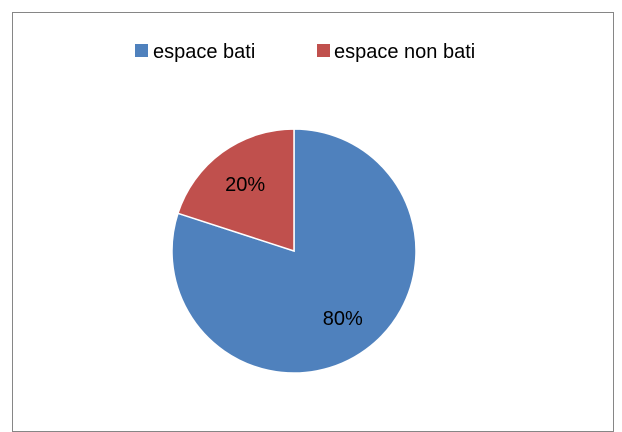 Image resolution: width=622 pixels, height=432 pixels. I want to click on legend-label-espace-non-bati: espace non bati, so click(404, 52).